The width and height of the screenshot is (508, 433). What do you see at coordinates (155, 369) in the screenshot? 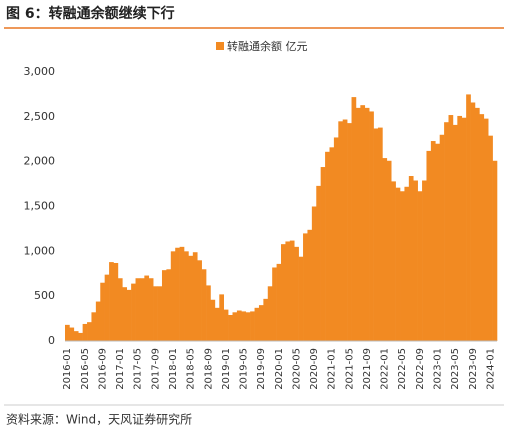
I see `x-tick-label: 2017-09` at bounding box center [155, 369].